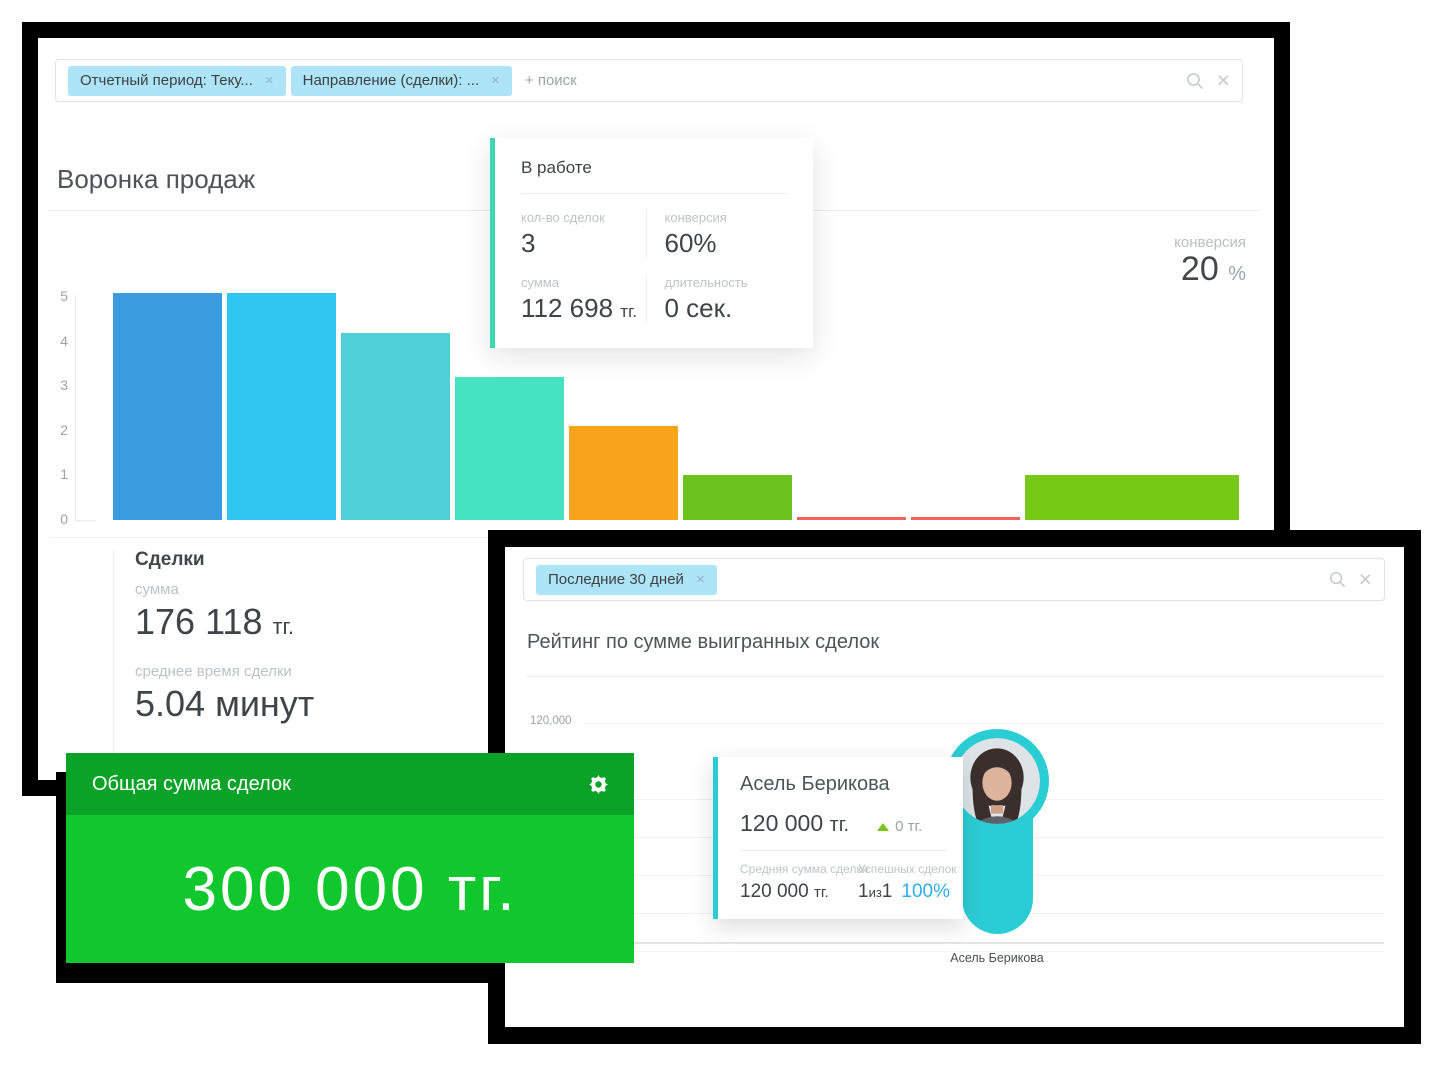  What do you see at coordinates (628, 311) in the screenshot?
I see `tooltip-cell-unit: тг.` at bounding box center [628, 311].